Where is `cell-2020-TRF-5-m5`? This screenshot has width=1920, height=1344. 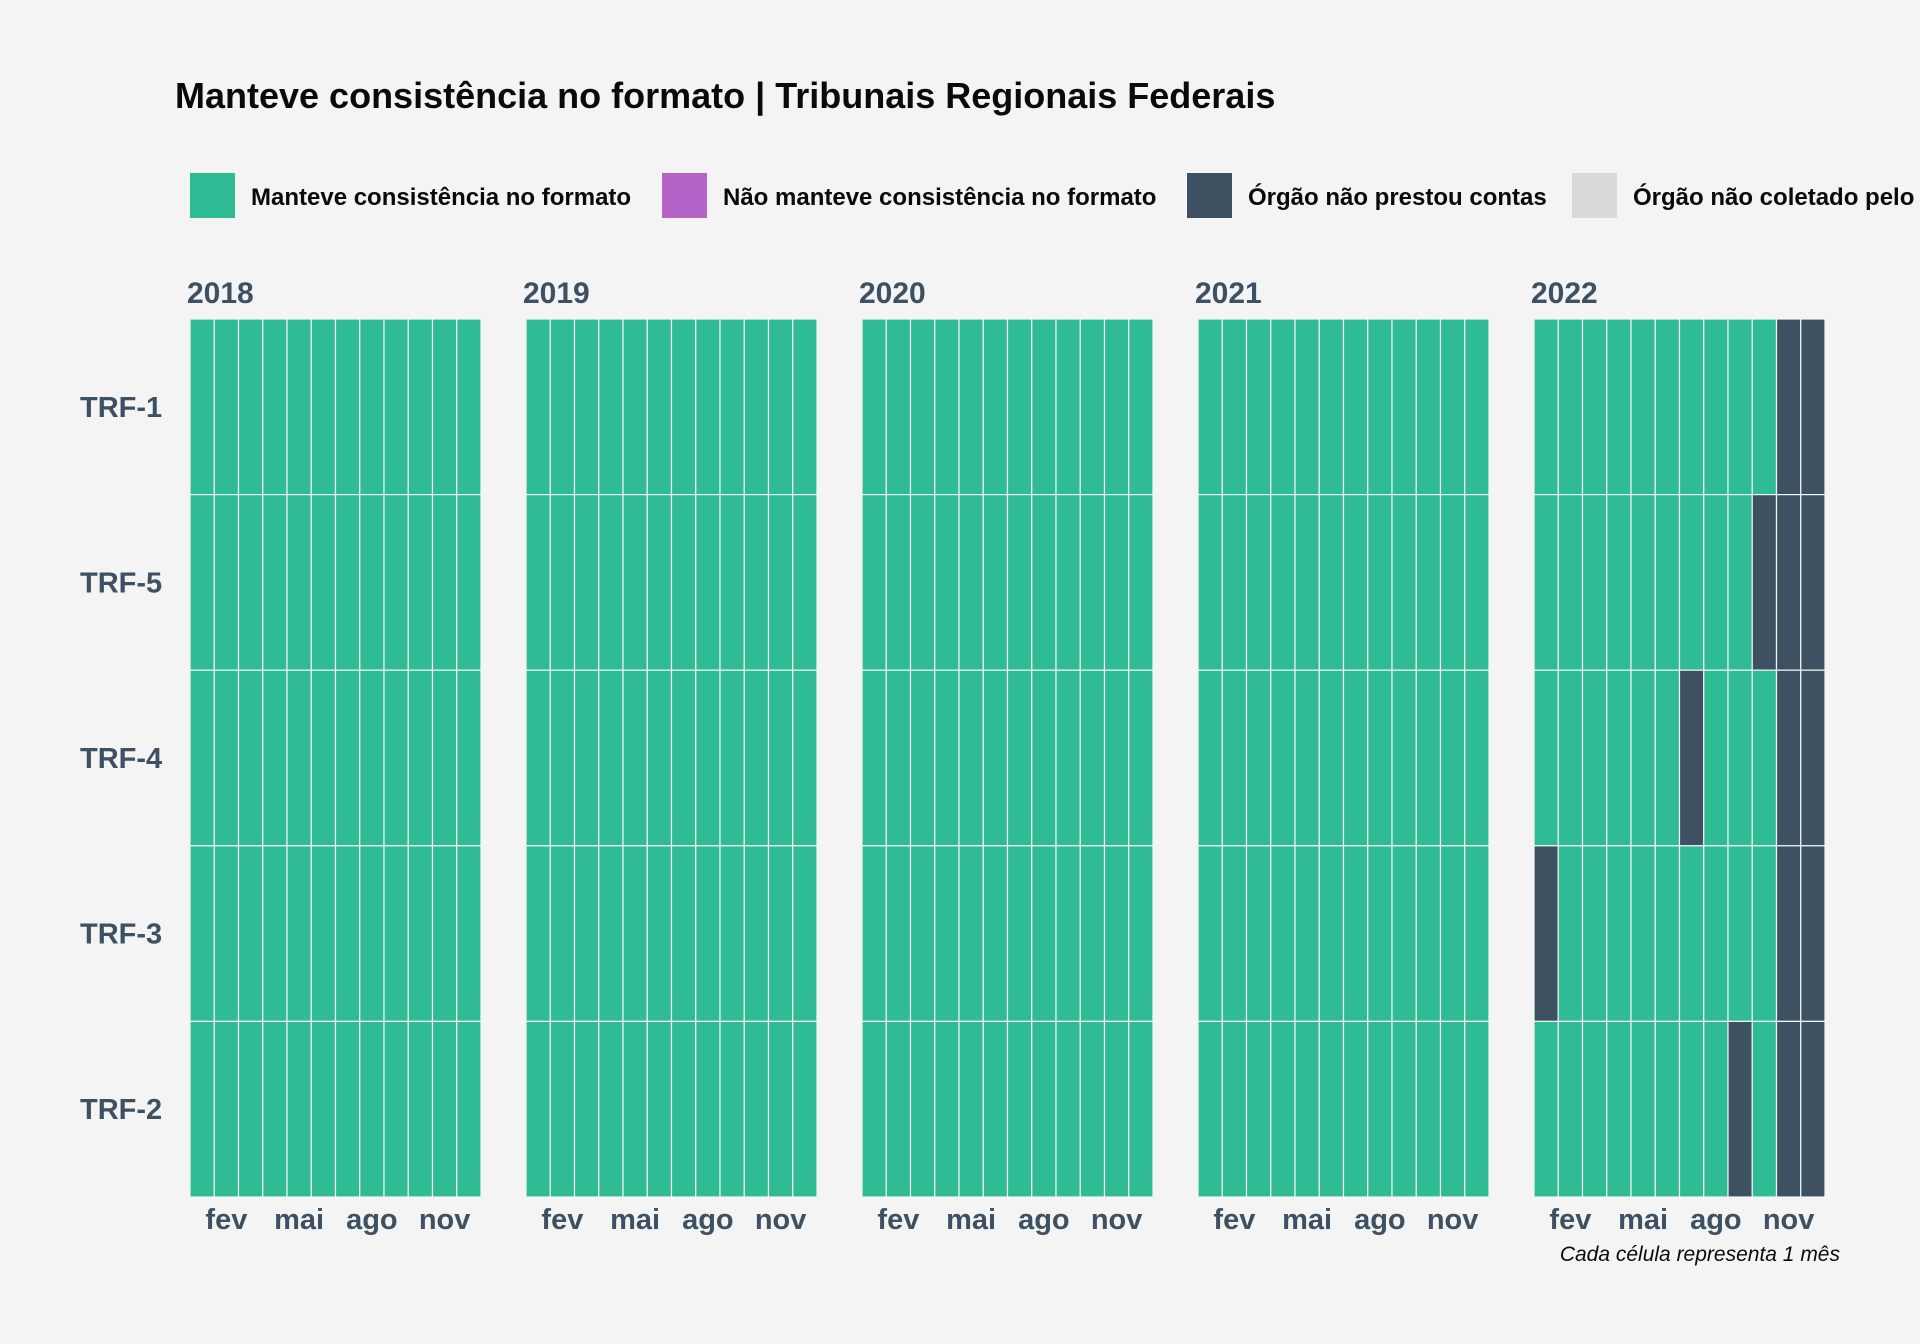
cell-2020-TRF-5-m5 is located at coordinates (971, 582).